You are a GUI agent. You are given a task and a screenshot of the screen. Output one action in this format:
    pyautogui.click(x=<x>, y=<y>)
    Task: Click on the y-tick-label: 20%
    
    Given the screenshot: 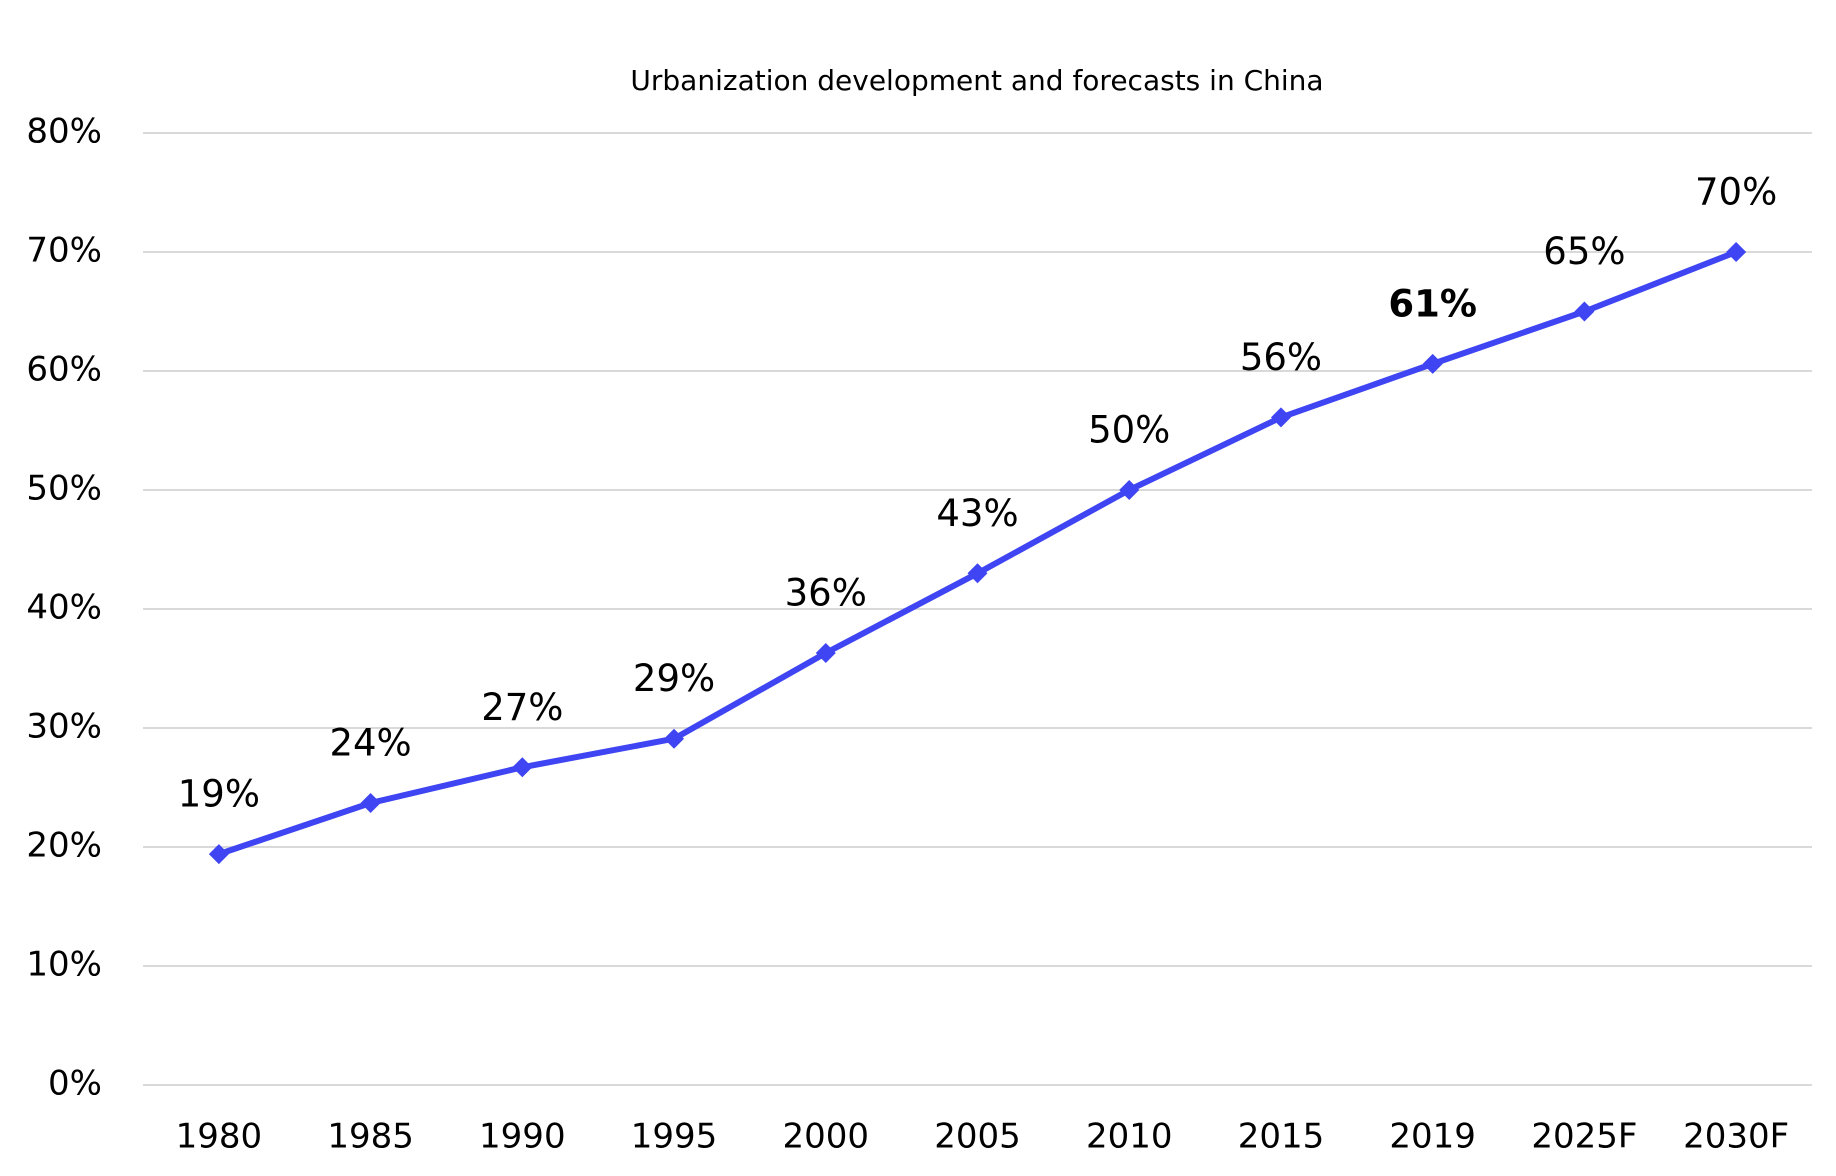 What is the action you would take?
    pyautogui.click(x=64, y=846)
    